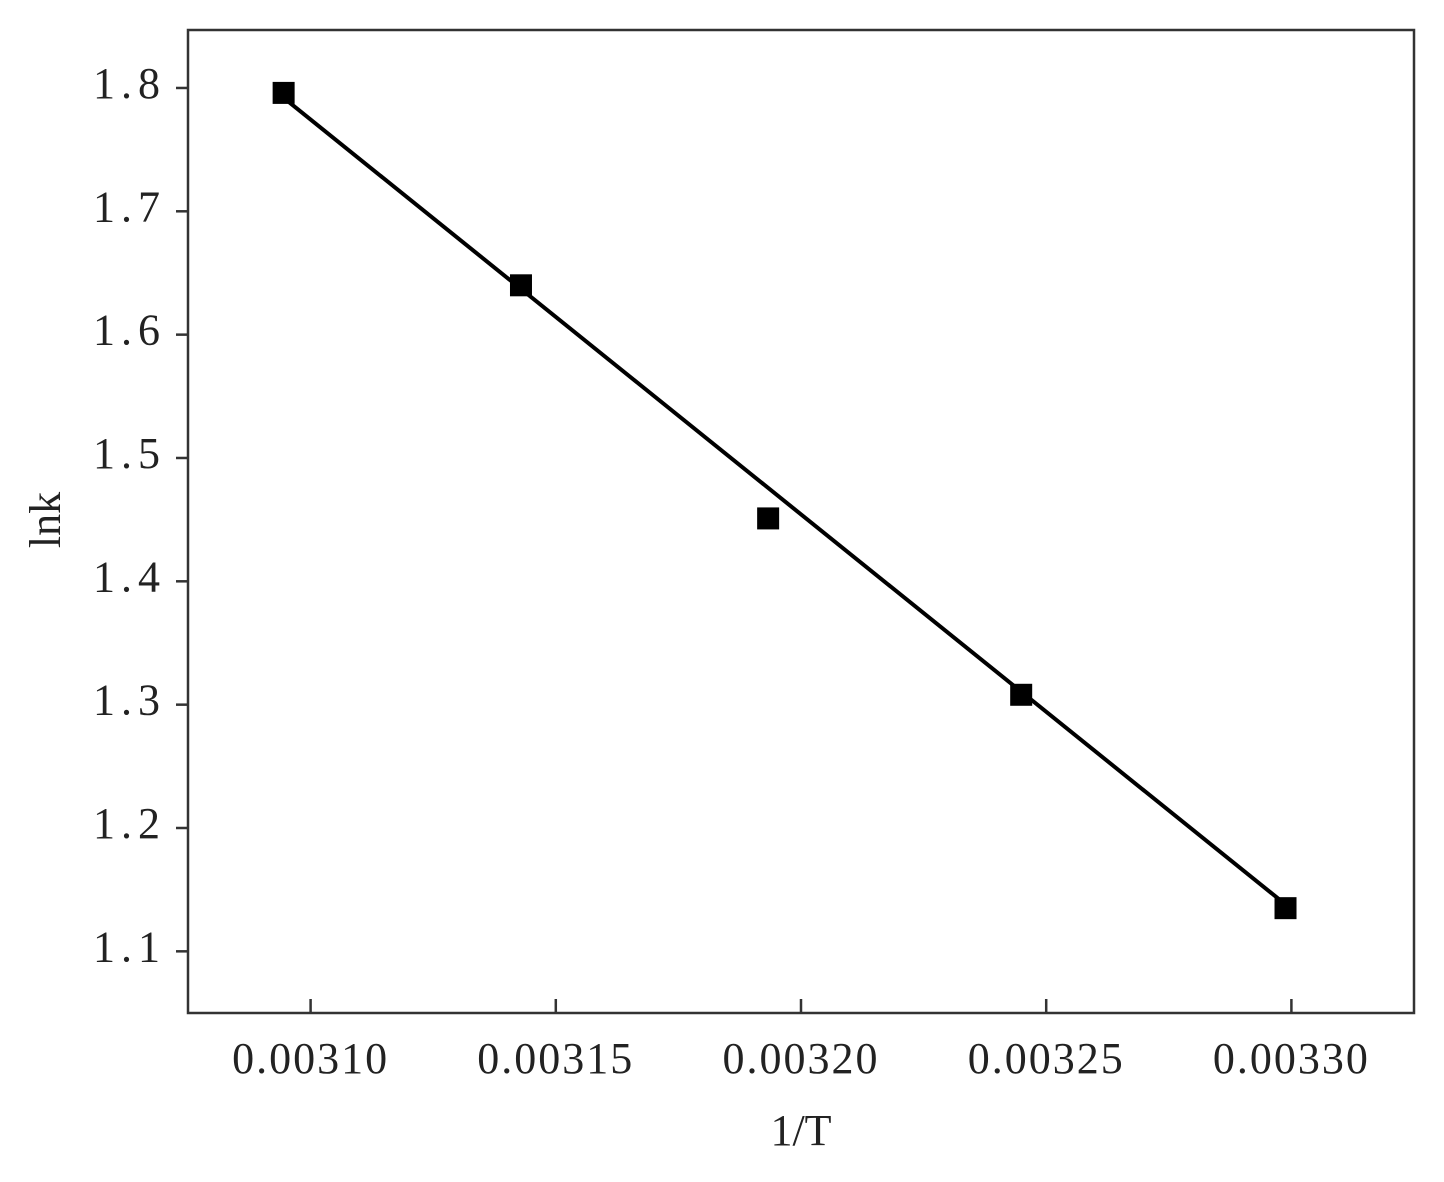 The image size is (1444, 1182). Describe the element at coordinates (800, 1130) in the screenshot. I see `x-axis-label: 1/T` at that location.